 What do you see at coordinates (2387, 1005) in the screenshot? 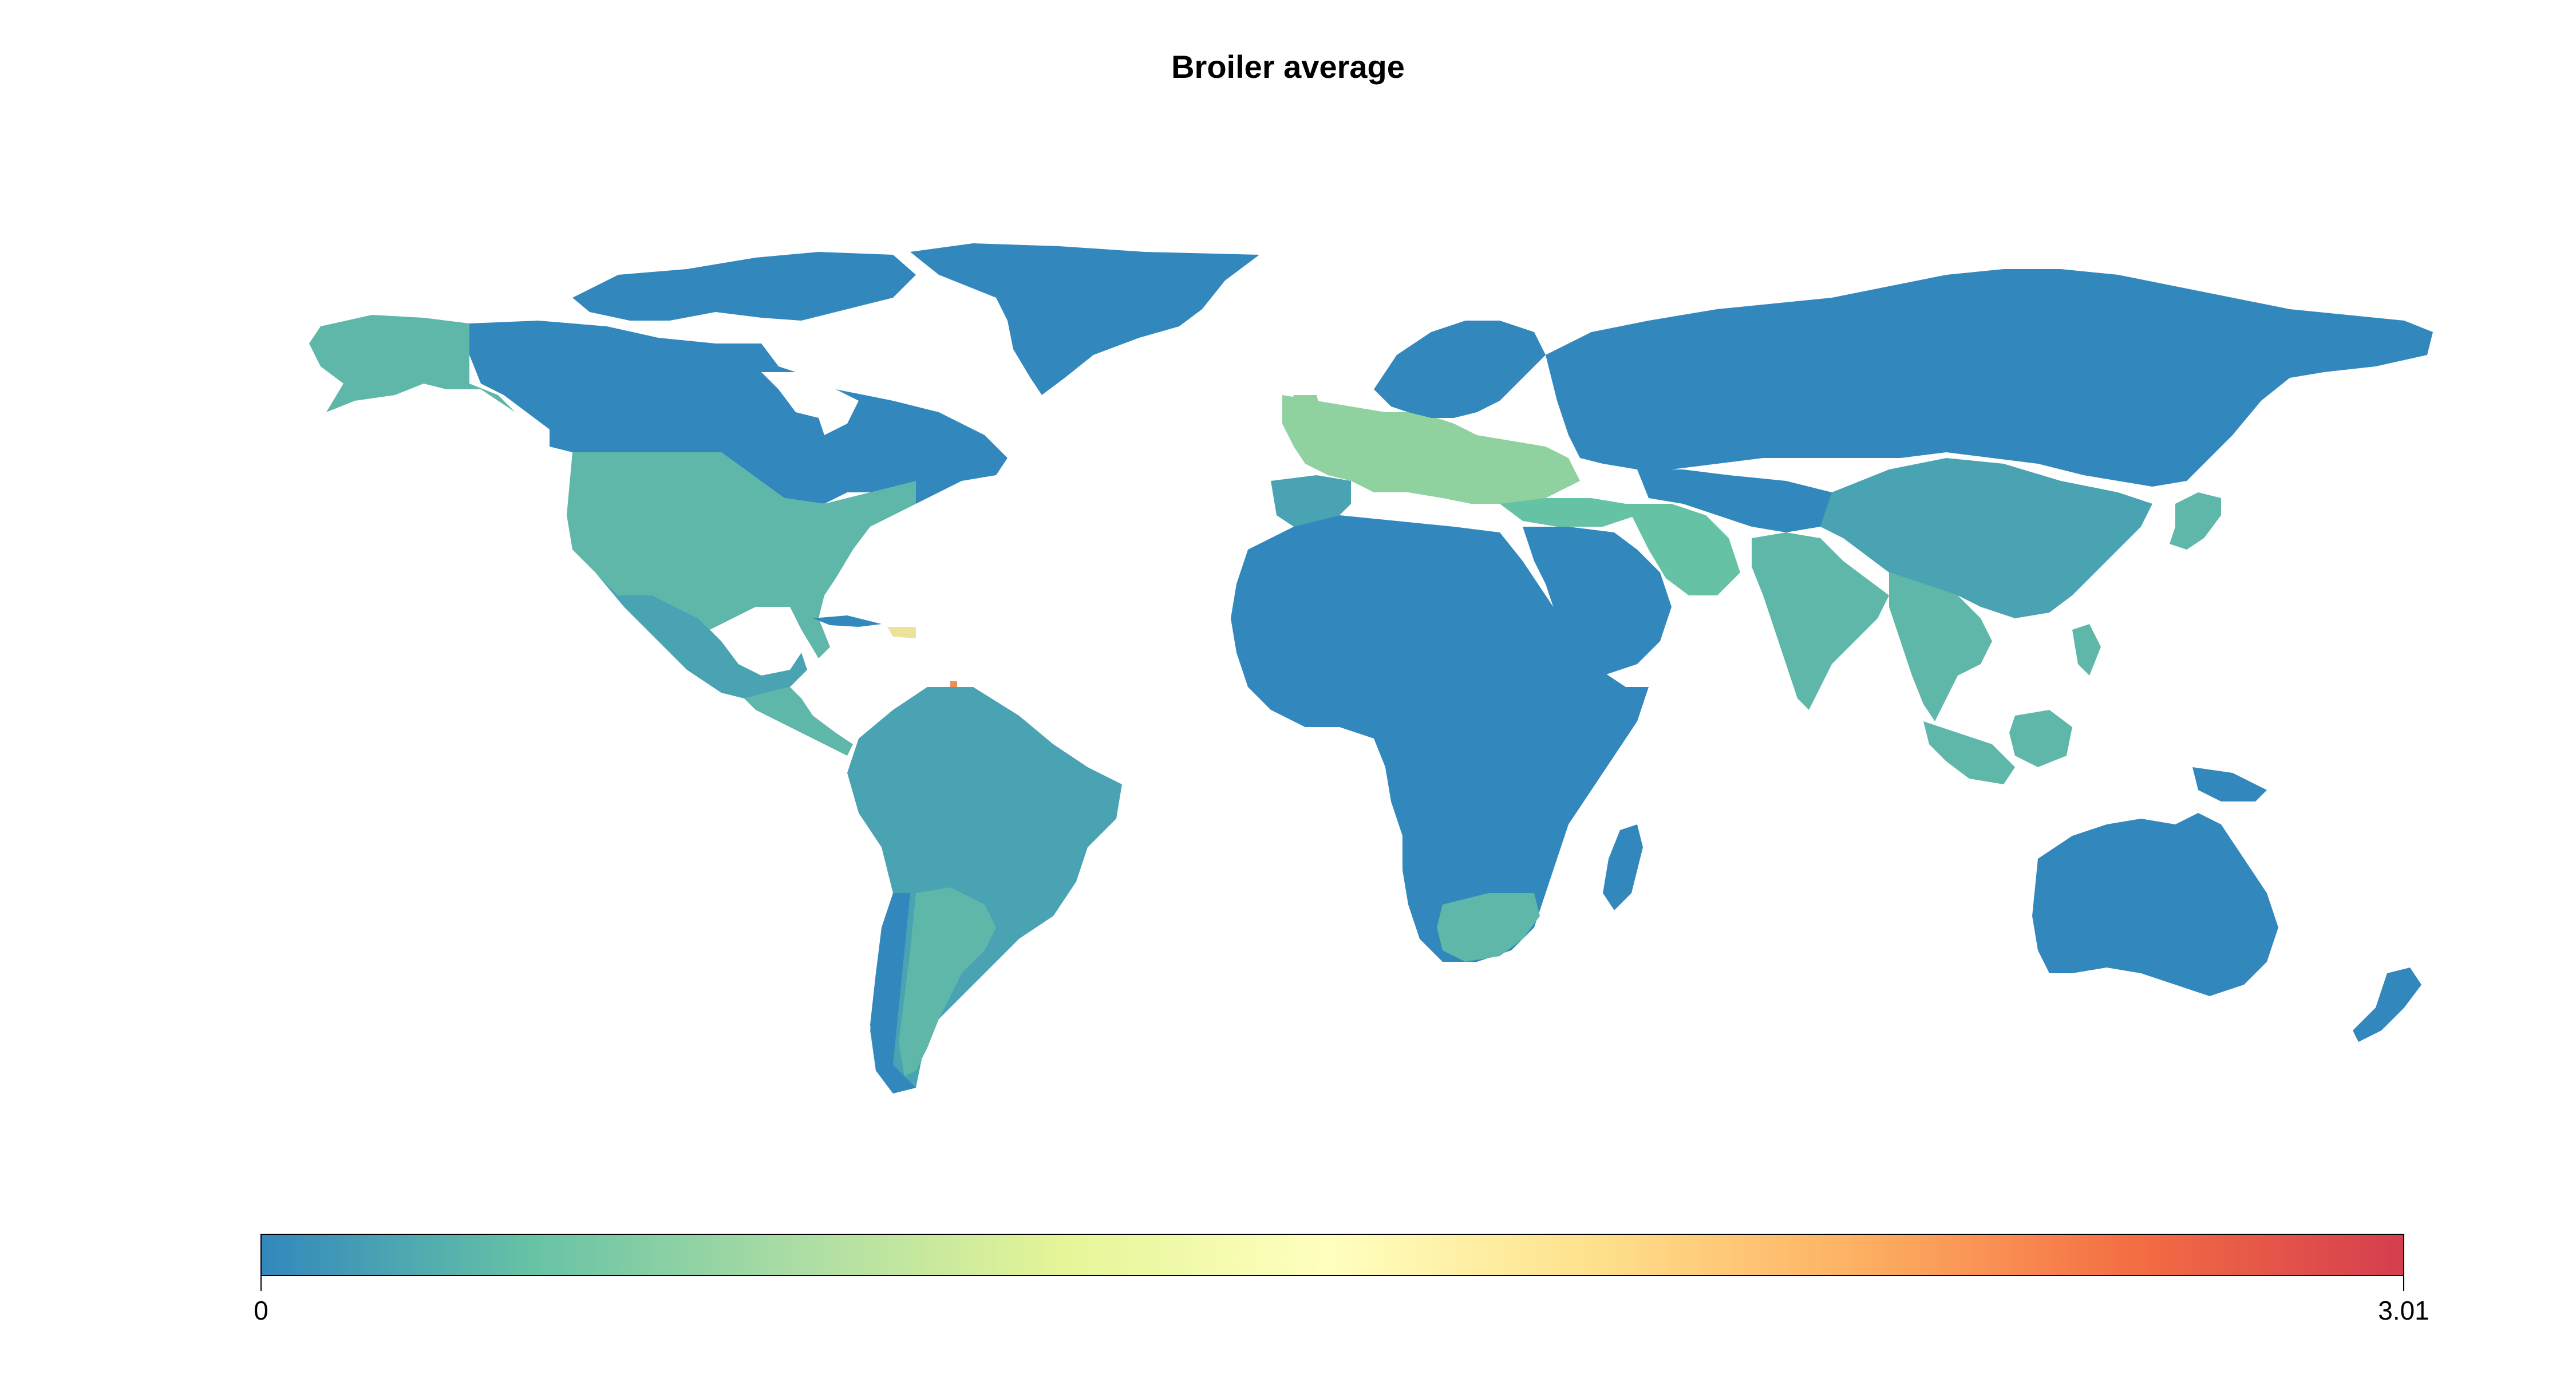
I see `new-zealand` at bounding box center [2387, 1005].